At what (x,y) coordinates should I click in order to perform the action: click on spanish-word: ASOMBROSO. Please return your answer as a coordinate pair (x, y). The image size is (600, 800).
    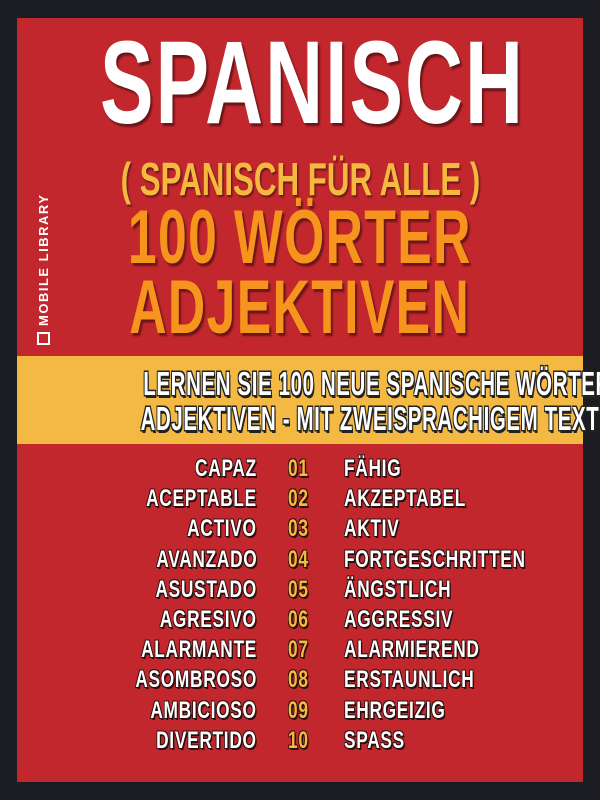
    Looking at the image, I should click on (196, 680).